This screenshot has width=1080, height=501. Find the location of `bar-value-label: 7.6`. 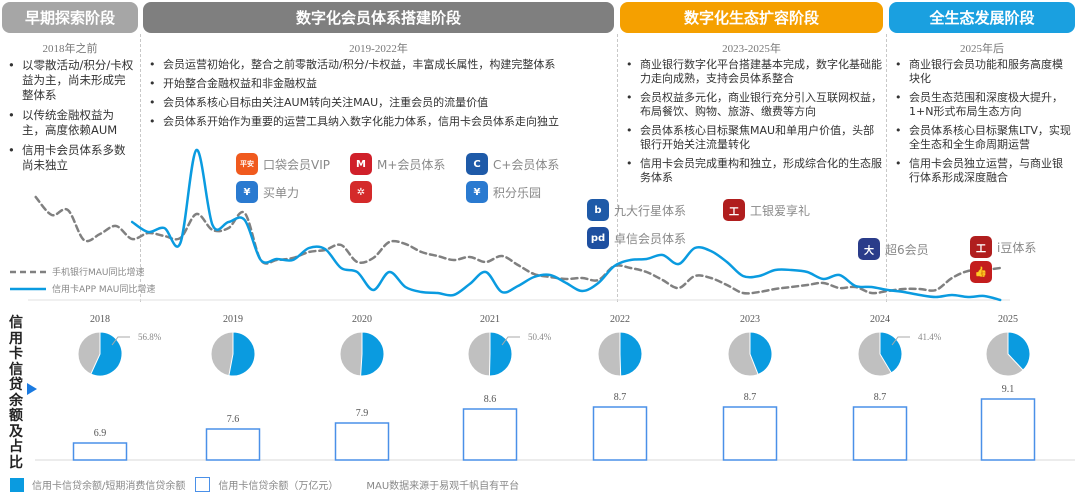

bar-value-label: 7.6 is located at coordinates (233, 419).